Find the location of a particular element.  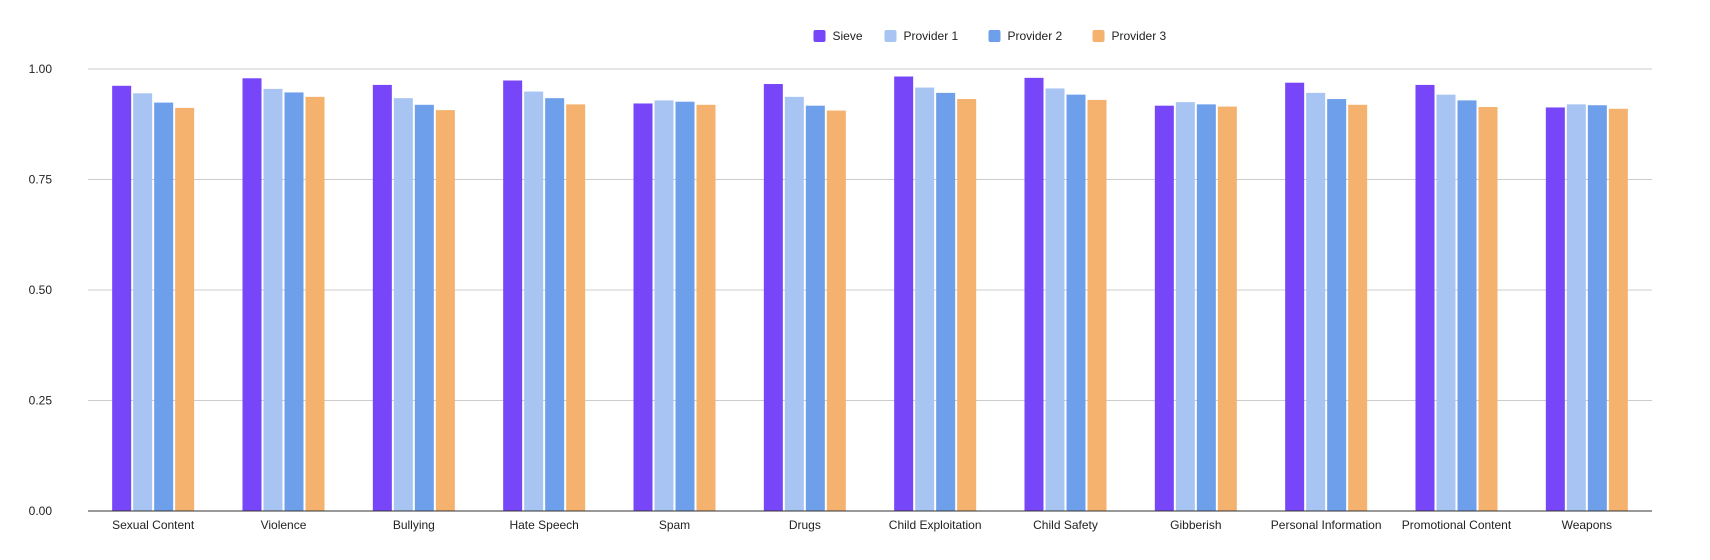

x-tick-label: Weapons is located at coordinates (1587, 525).